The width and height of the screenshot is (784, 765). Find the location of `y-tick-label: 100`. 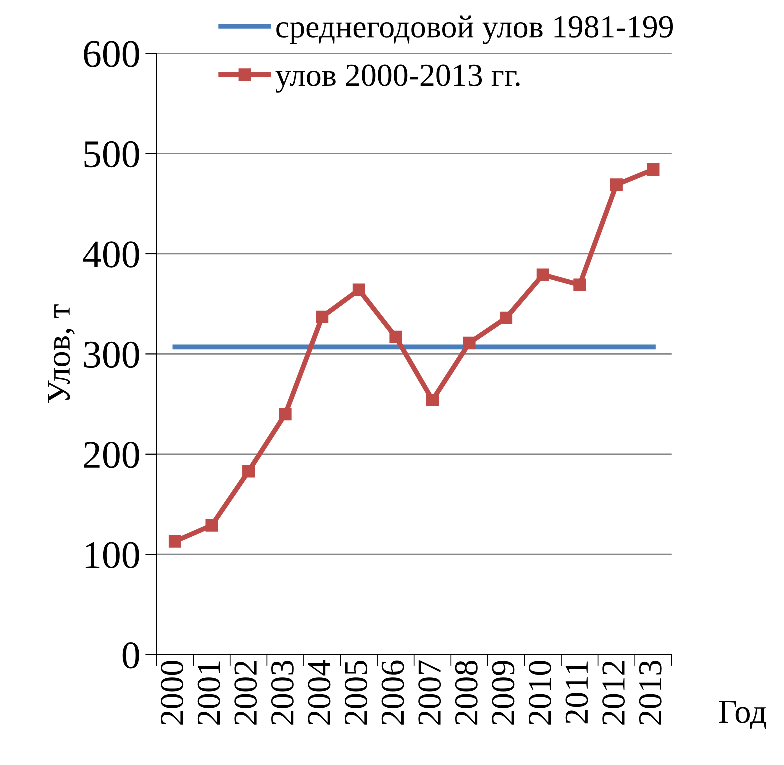

y-tick-label: 100 is located at coordinates (113, 555).